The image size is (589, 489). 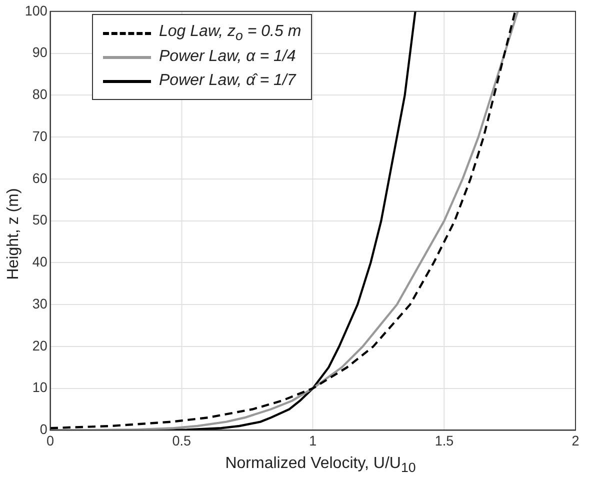 I want to click on legend-label: Power Law, α = 1/4, so click(x=227, y=57).